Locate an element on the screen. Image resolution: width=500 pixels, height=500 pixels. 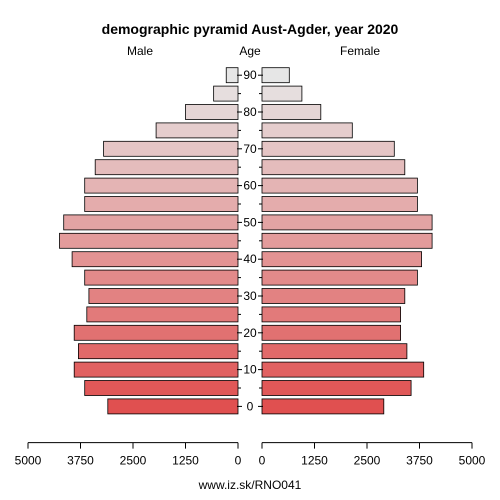
male-label: Male is located at coordinates (140, 51).